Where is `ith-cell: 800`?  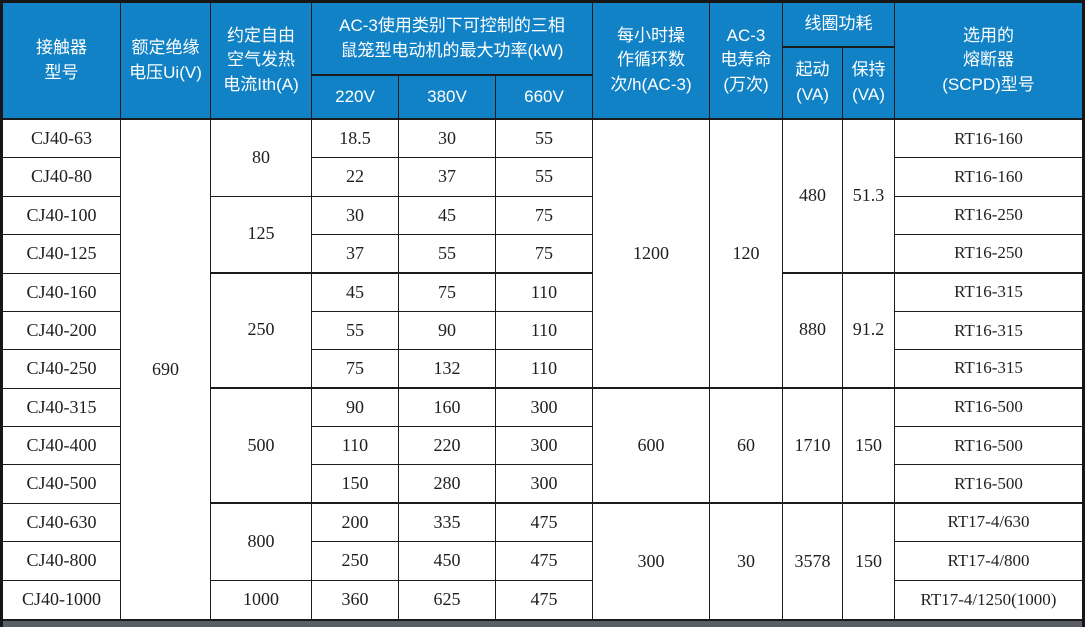
ith-cell: 800 is located at coordinates (261, 542).